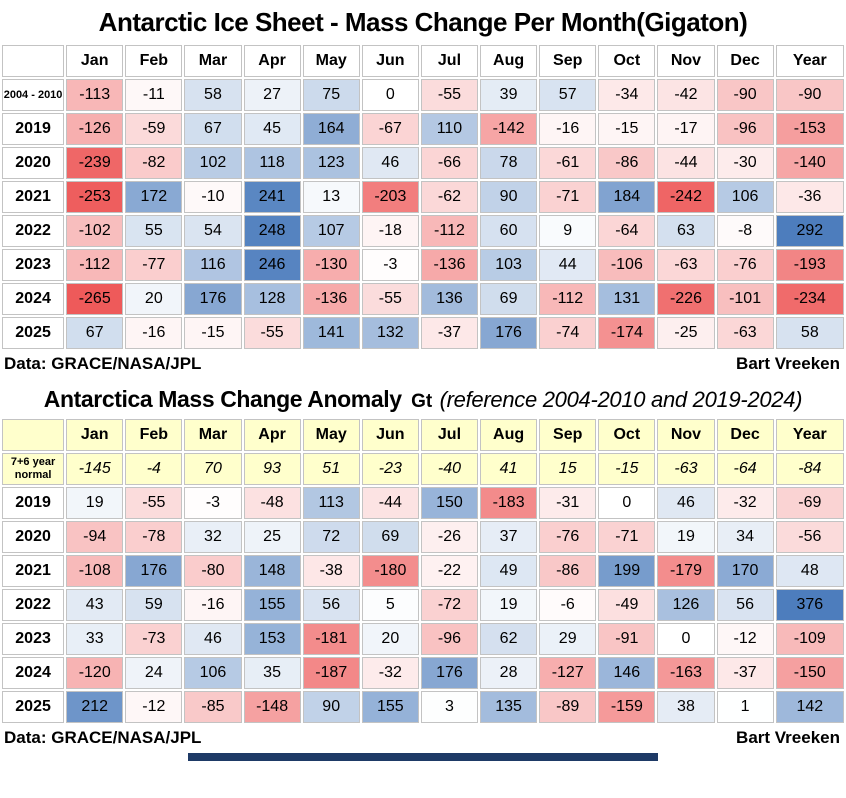  Describe the element at coordinates (390, 503) in the screenshot. I see `value-cell: -44` at that location.